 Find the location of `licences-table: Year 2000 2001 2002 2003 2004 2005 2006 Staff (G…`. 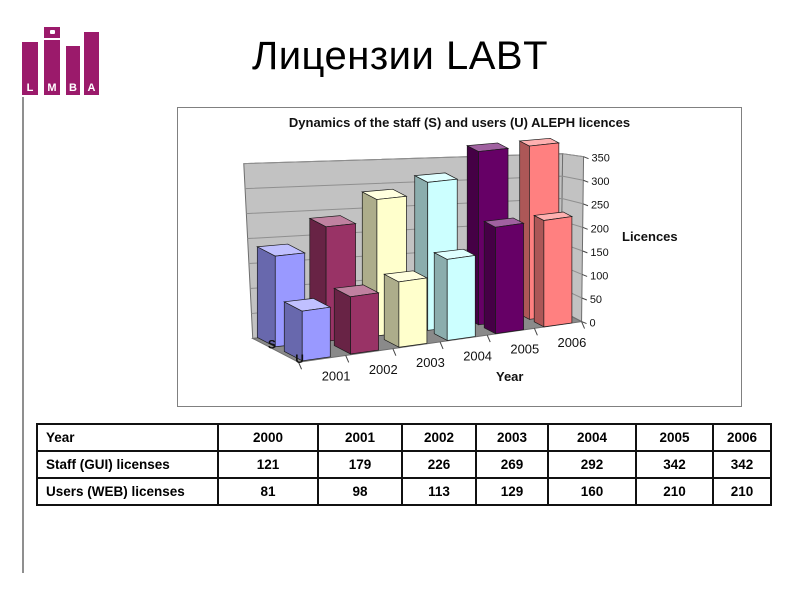

licences-table: Year 2000 2001 2002 2003 2004 2005 2006 Staff (G… is located at coordinates (404, 464).